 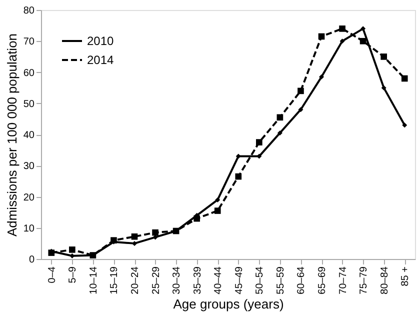 I want to click on x-tick-label: 20–24, so click(x=135, y=280).